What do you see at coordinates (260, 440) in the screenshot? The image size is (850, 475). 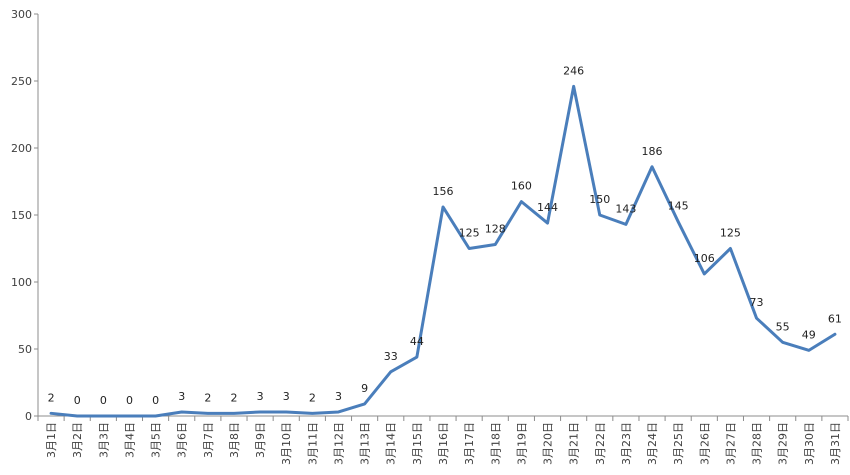 I see `x-tick-label: 3月9日` at bounding box center [260, 440].